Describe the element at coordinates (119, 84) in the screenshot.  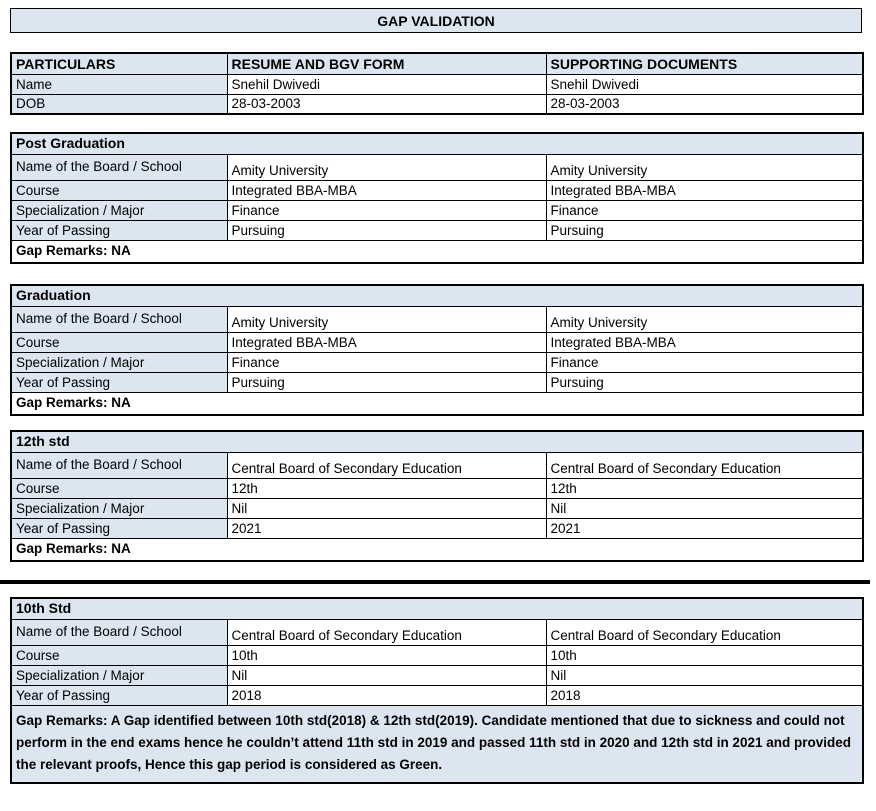
I see `row-label: Name` at that location.